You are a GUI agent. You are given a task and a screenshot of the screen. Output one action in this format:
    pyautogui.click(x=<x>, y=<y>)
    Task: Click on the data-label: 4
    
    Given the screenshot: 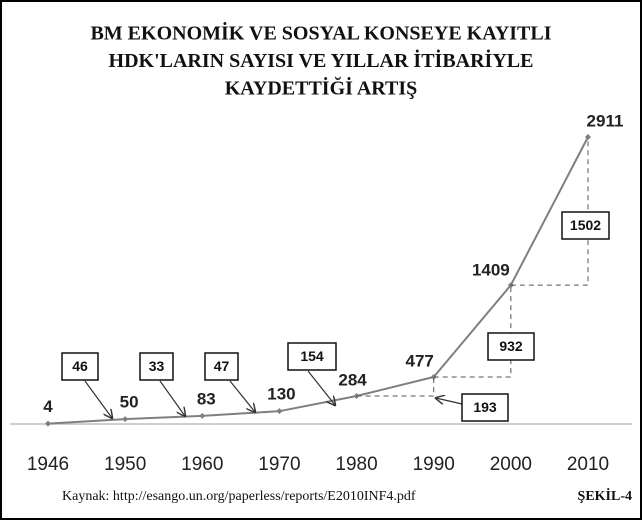 What is the action you would take?
    pyautogui.click(x=48, y=406)
    